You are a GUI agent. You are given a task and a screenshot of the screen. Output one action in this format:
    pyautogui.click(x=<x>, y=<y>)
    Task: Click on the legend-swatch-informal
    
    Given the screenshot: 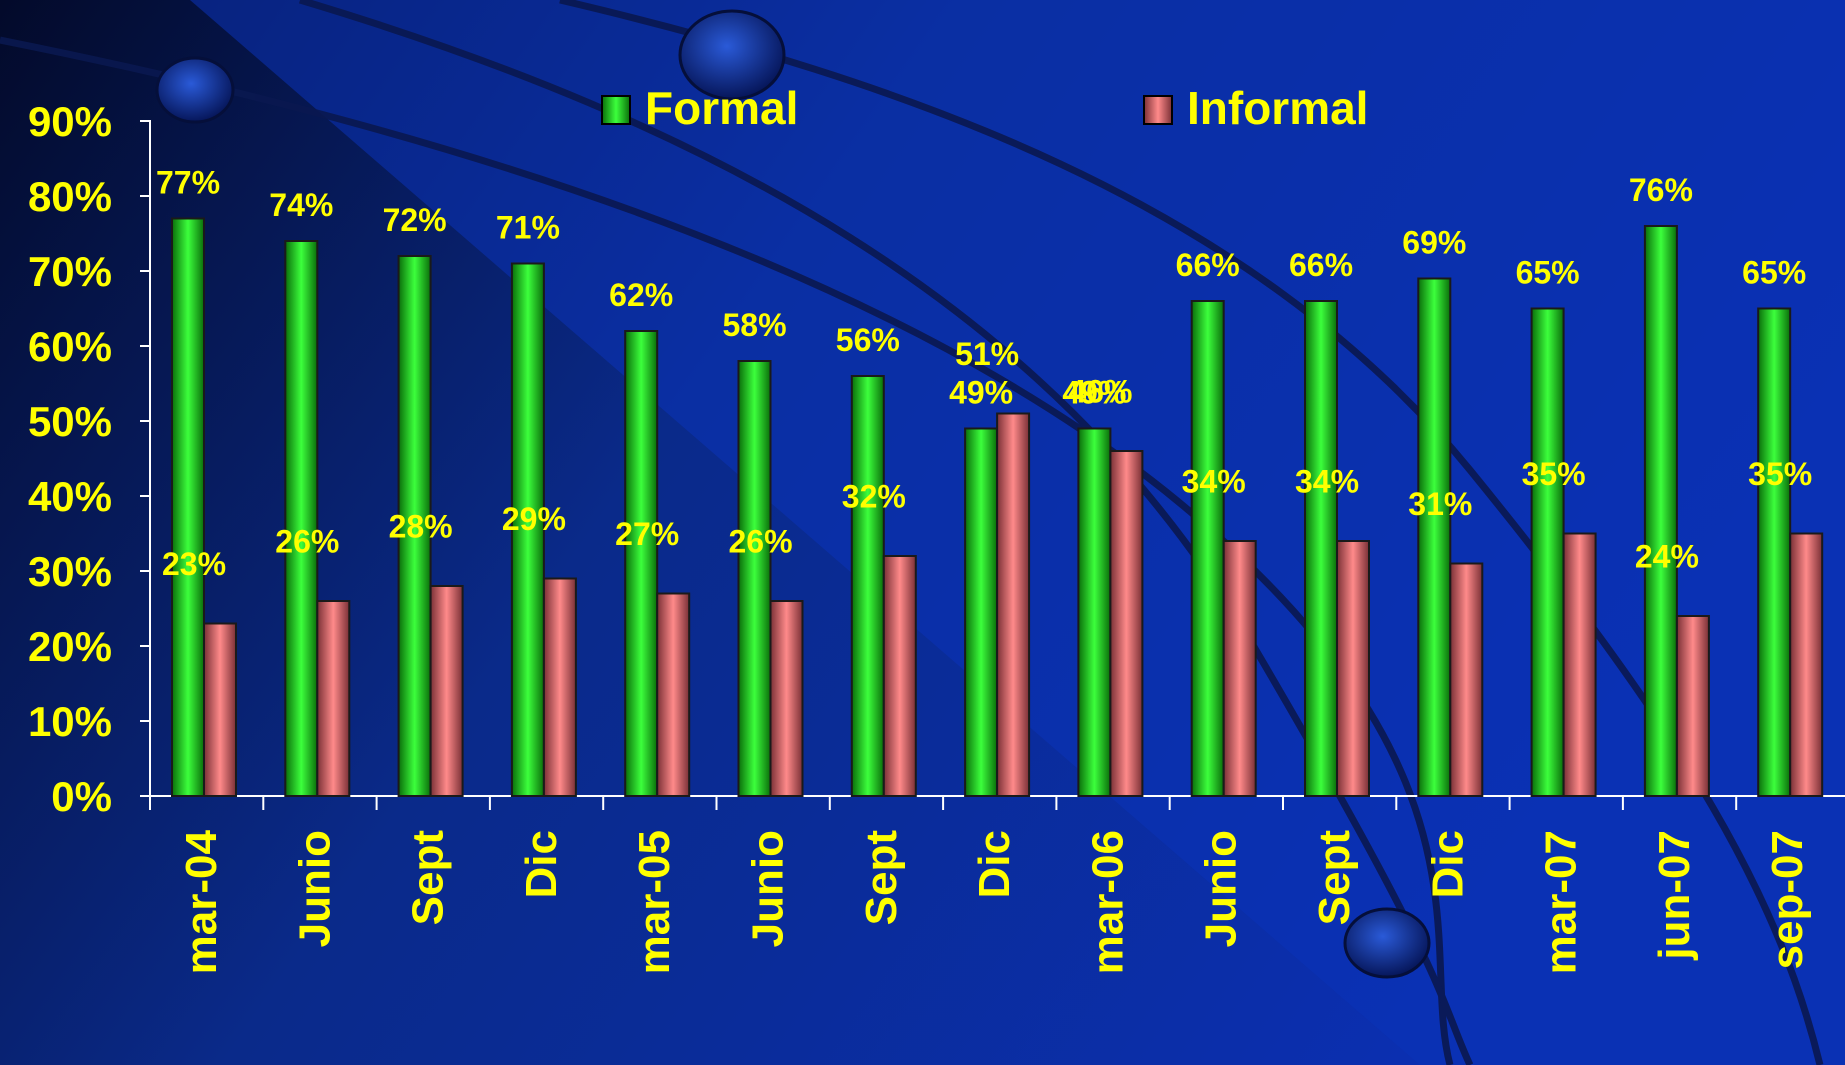 What is the action you would take?
    pyautogui.click(x=1158, y=110)
    